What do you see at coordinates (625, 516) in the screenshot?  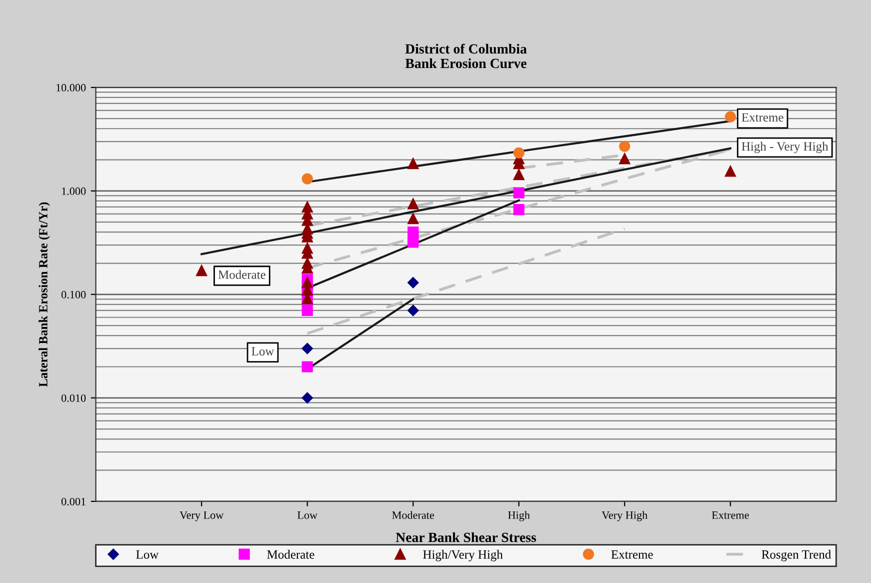 I see `x-tick-label: Very High` at bounding box center [625, 516].